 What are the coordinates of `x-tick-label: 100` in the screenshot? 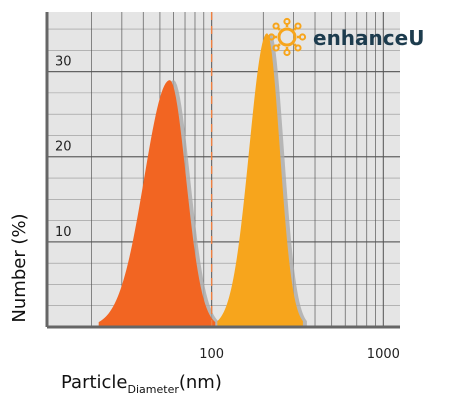 It's located at (211, 354).